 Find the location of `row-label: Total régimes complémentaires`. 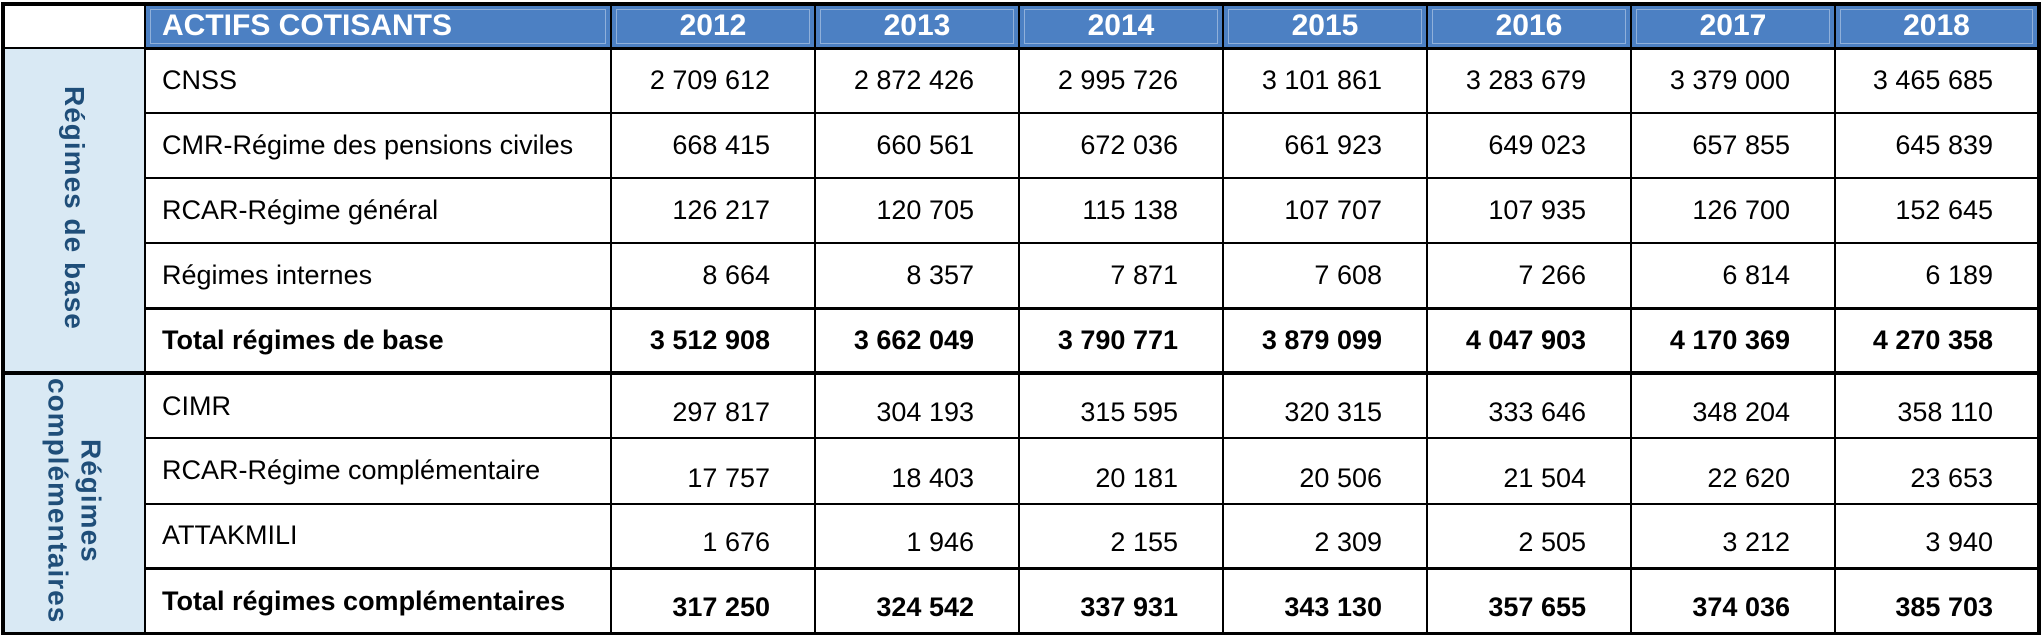

row-label: Total régimes complémentaires is located at coordinates (378, 601).